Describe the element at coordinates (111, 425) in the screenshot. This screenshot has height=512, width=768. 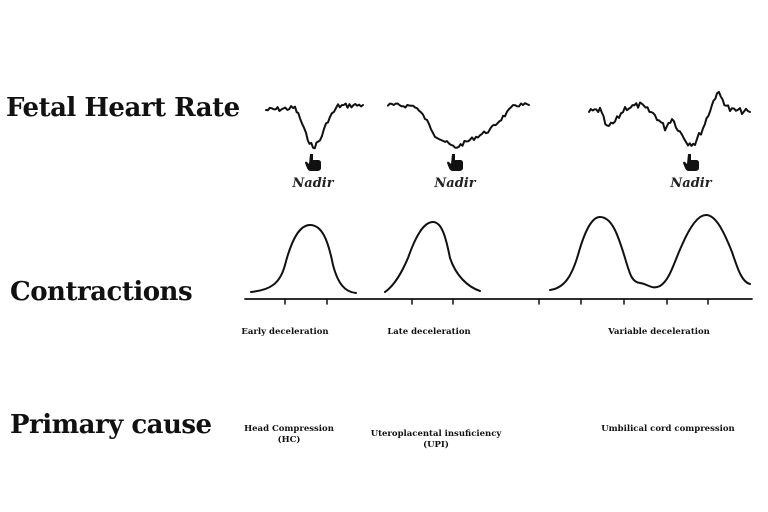
I see `row-label-primary-cause: Primary cause` at that location.